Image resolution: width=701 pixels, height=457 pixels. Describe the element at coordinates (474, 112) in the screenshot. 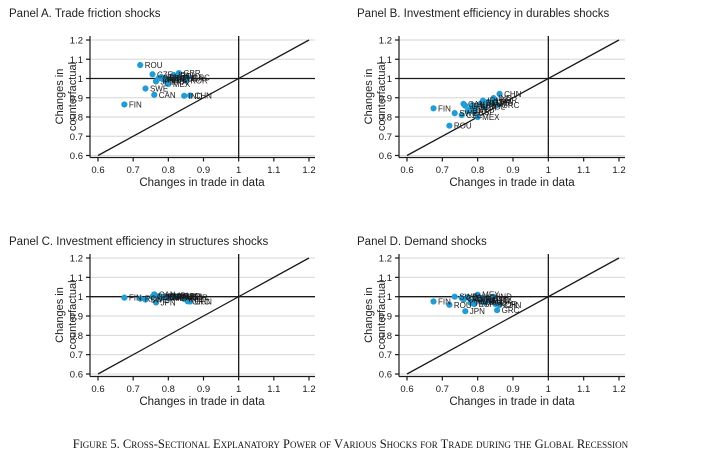

I see `data-point-ESP` at that location.